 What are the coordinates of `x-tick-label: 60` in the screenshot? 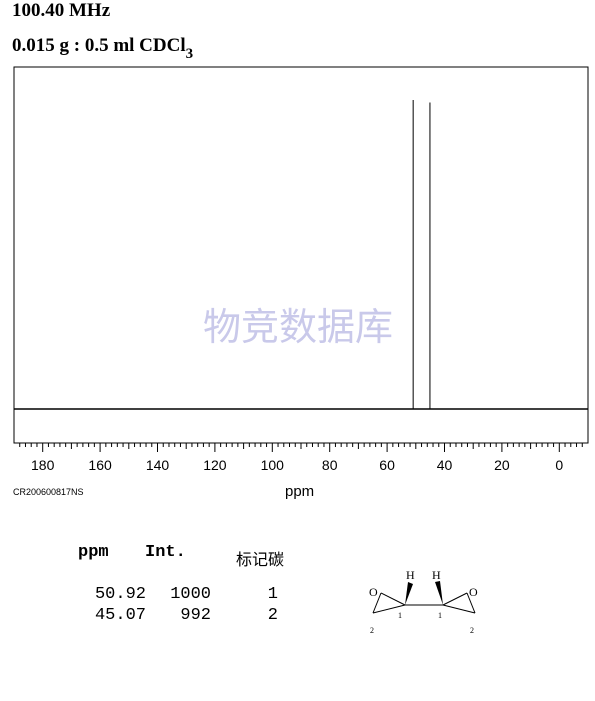 It's located at (387, 465).